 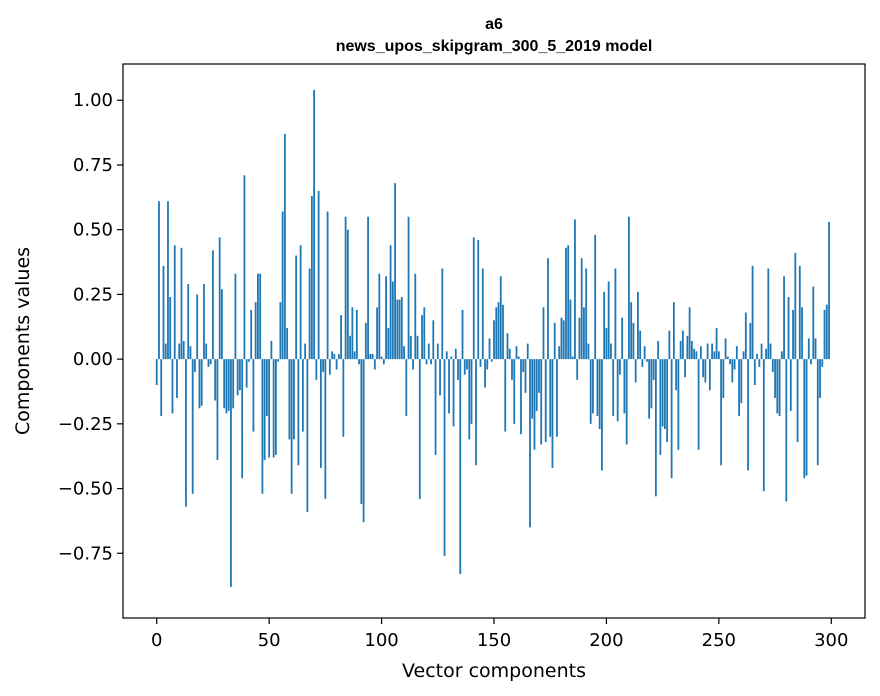 I want to click on y-tick-label: −0.75, so click(x=85, y=553).